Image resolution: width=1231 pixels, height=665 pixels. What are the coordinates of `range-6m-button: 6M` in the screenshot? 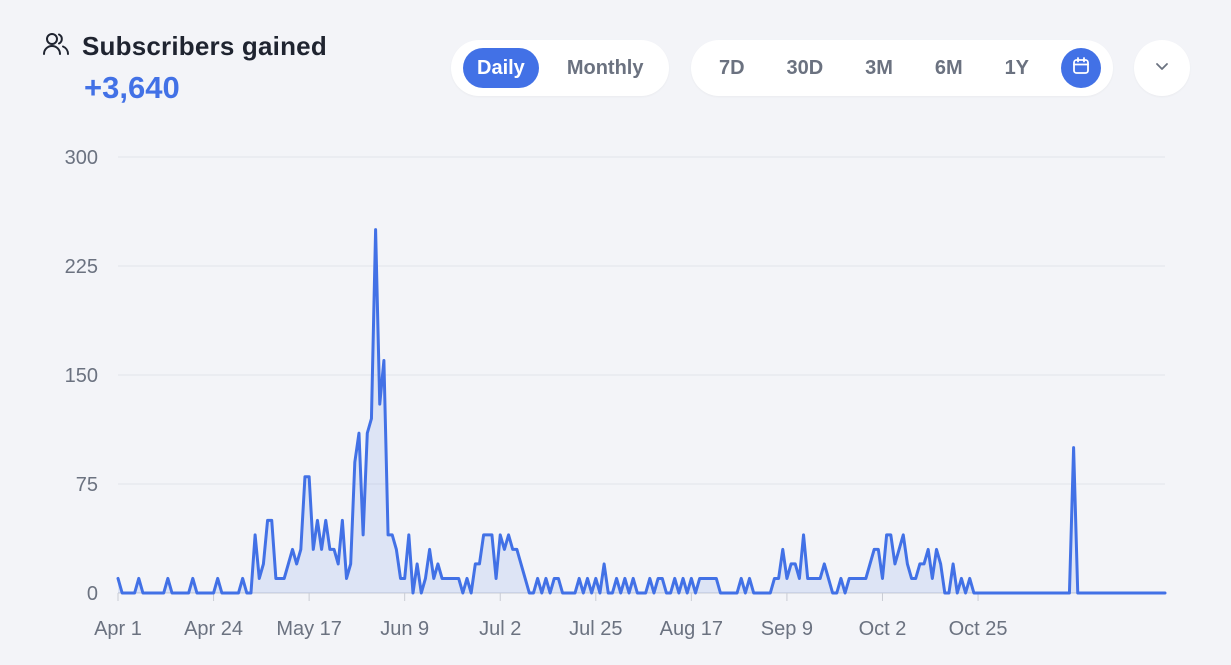 It's located at (948, 67).